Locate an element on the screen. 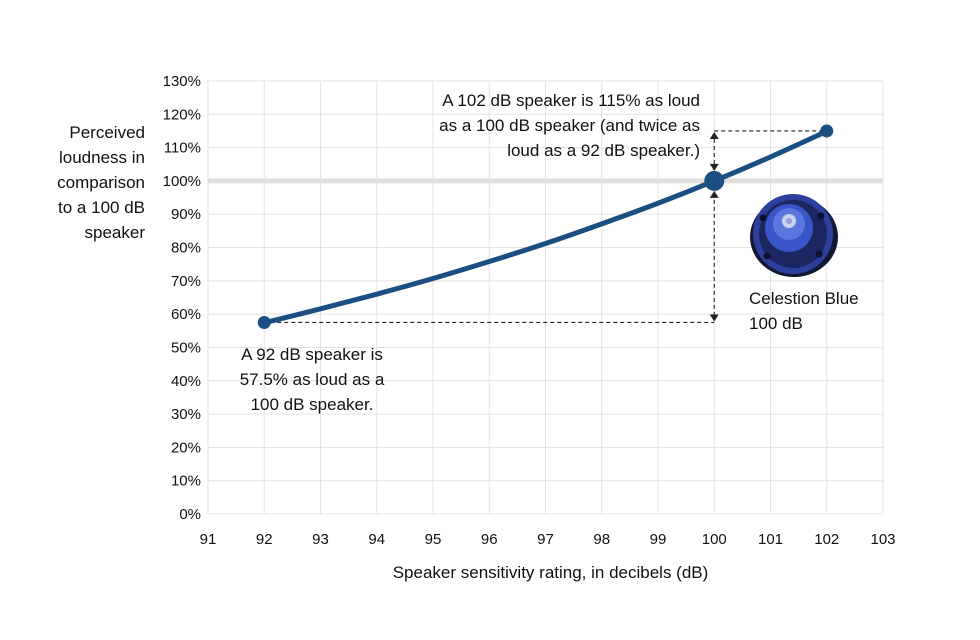  anno-102-line-3: loud as a 92 dB speaker.) is located at coordinates (603, 150).